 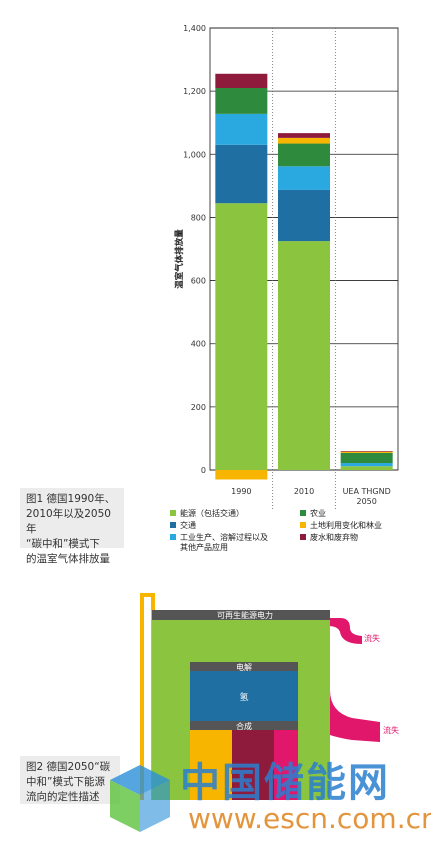 I want to click on legend-label: 废水和废弃物, so click(x=334, y=537).